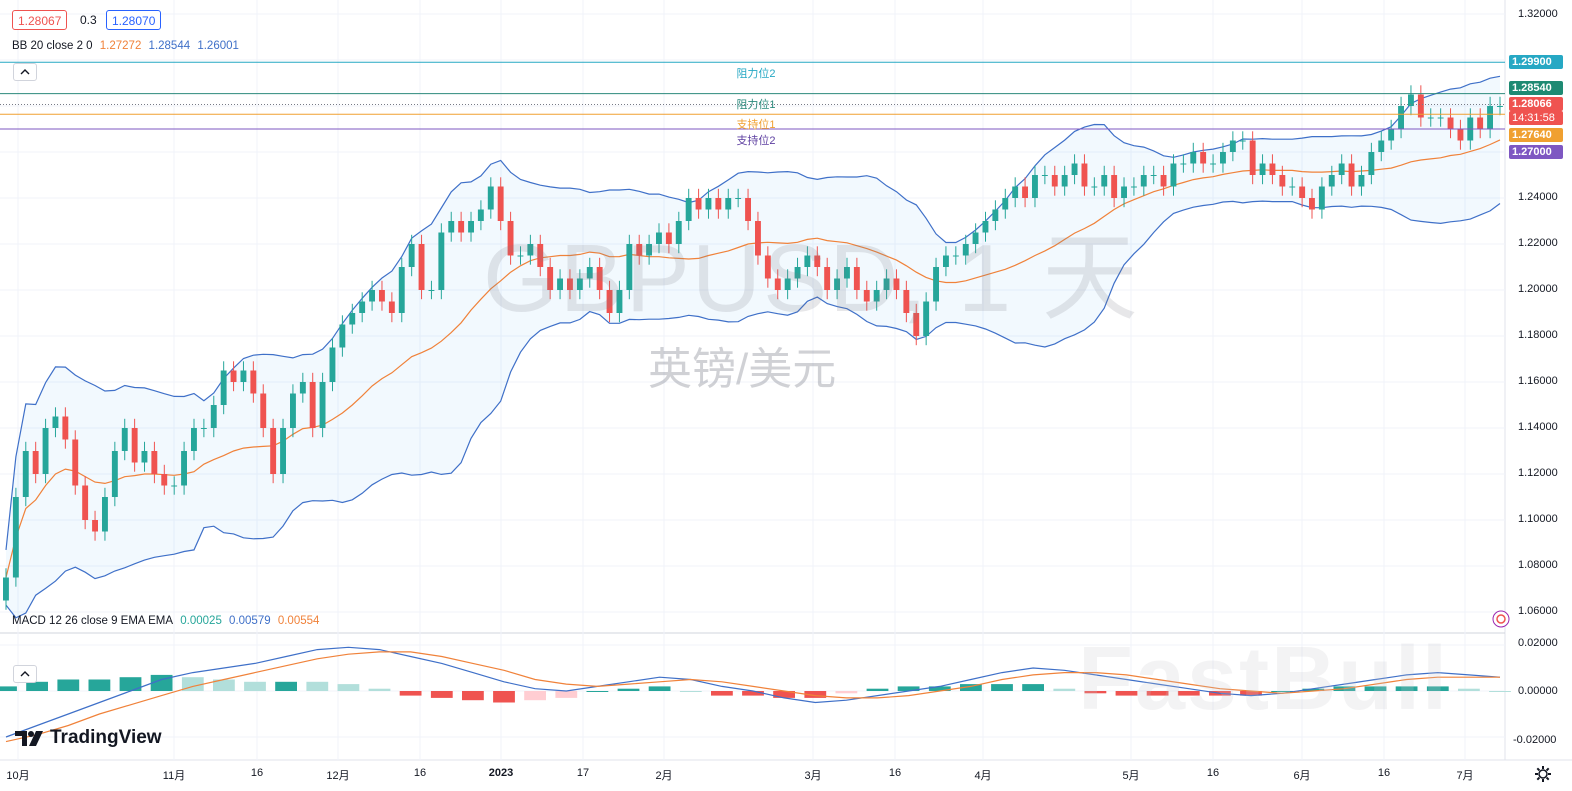 This screenshot has width=1572, height=791. I want to click on current-price-label: 1.28066, so click(1536, 104).